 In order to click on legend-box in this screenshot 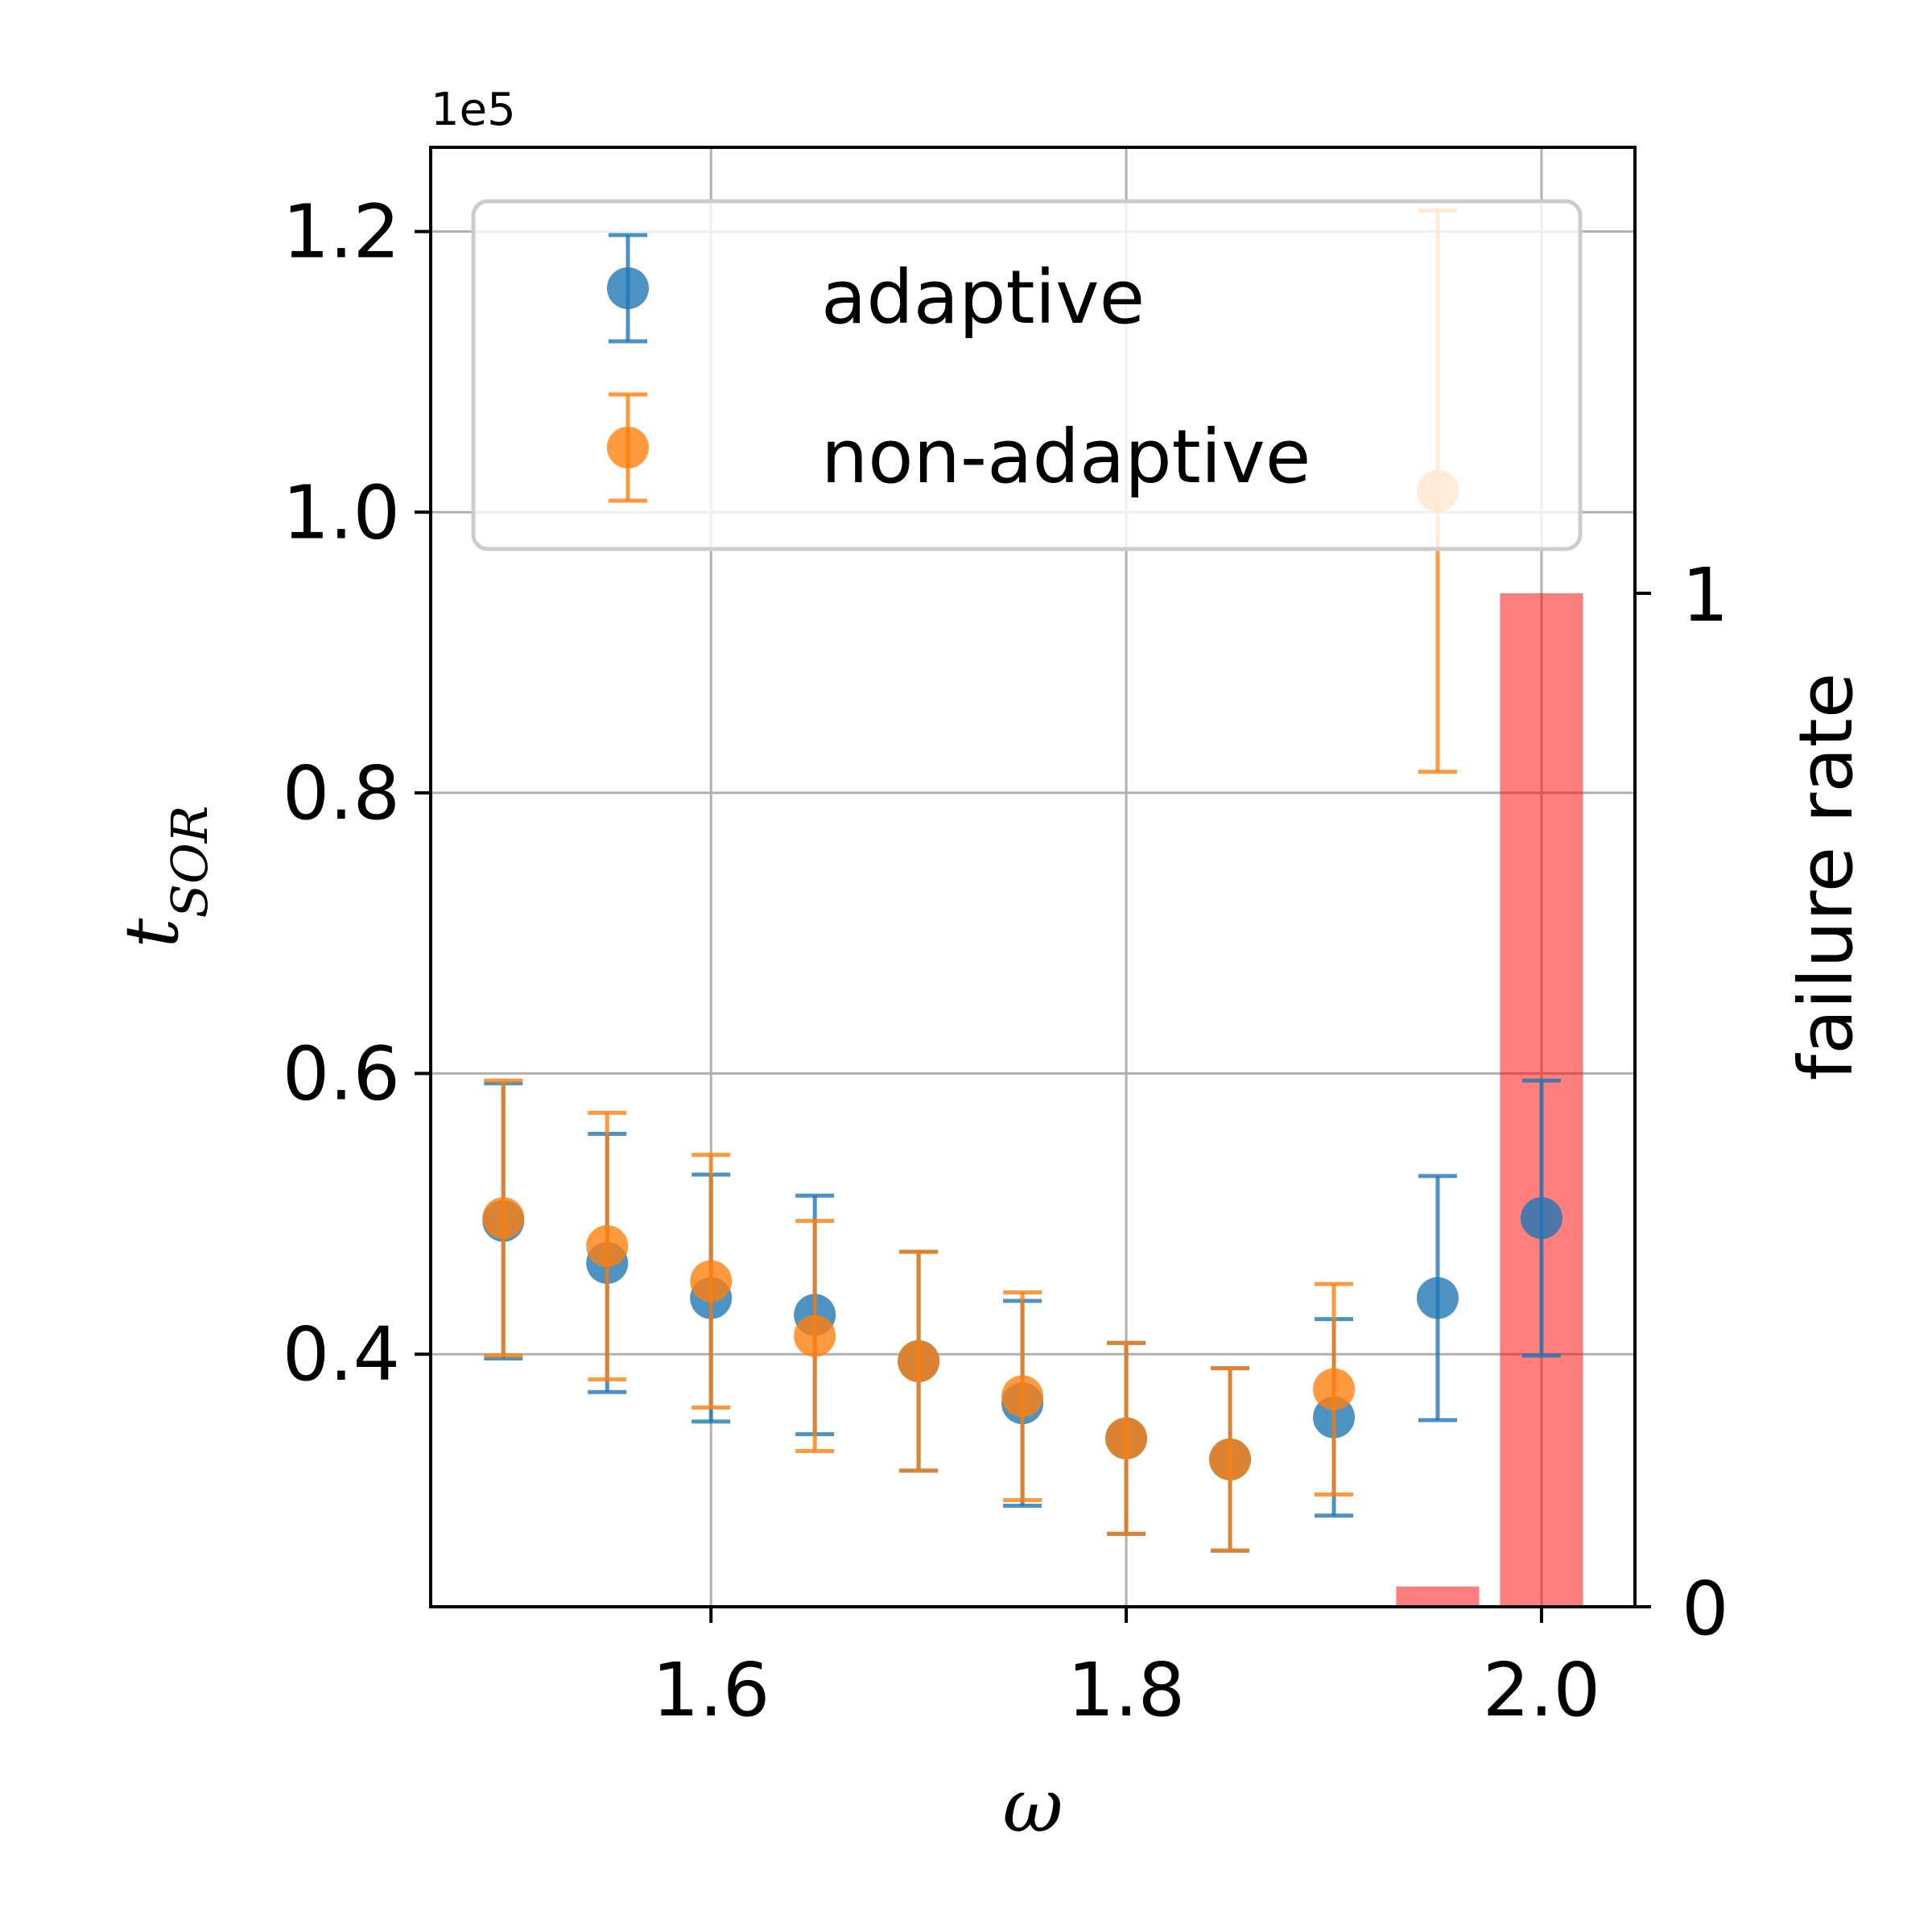, I will do `click(1027, 375)`.